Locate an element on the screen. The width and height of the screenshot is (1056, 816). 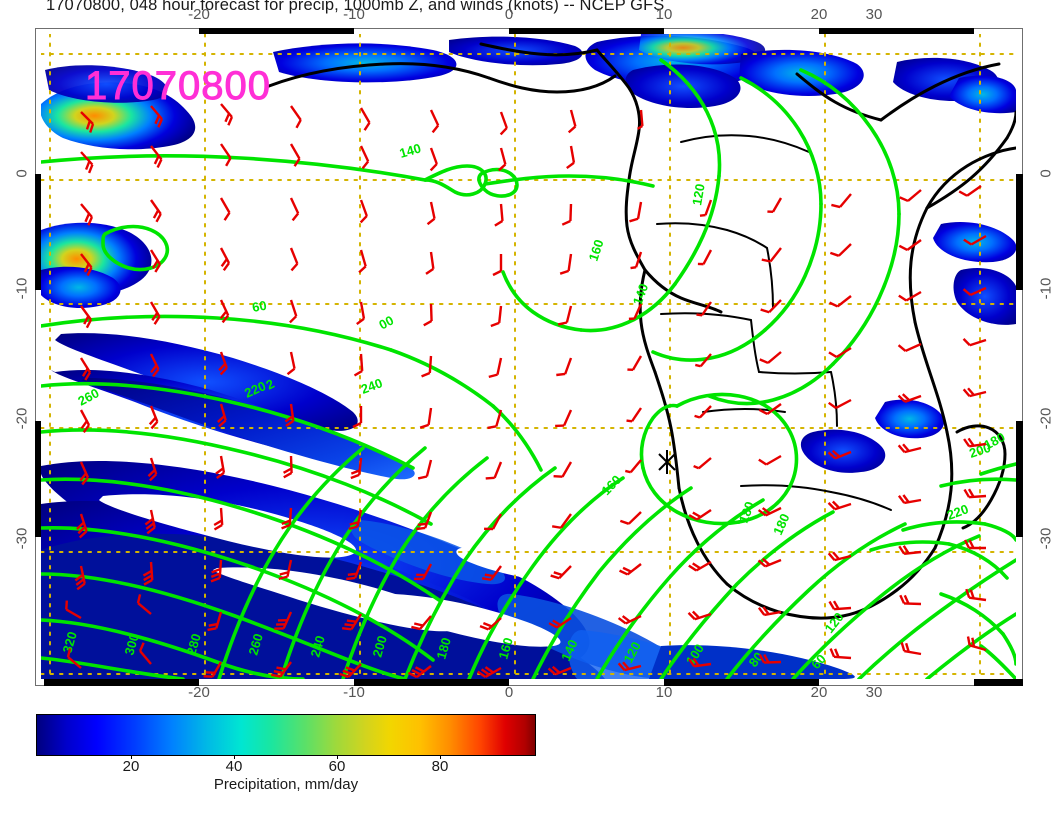
axis-tick-bottom-5: 30 is located at coordinates (874, 692).